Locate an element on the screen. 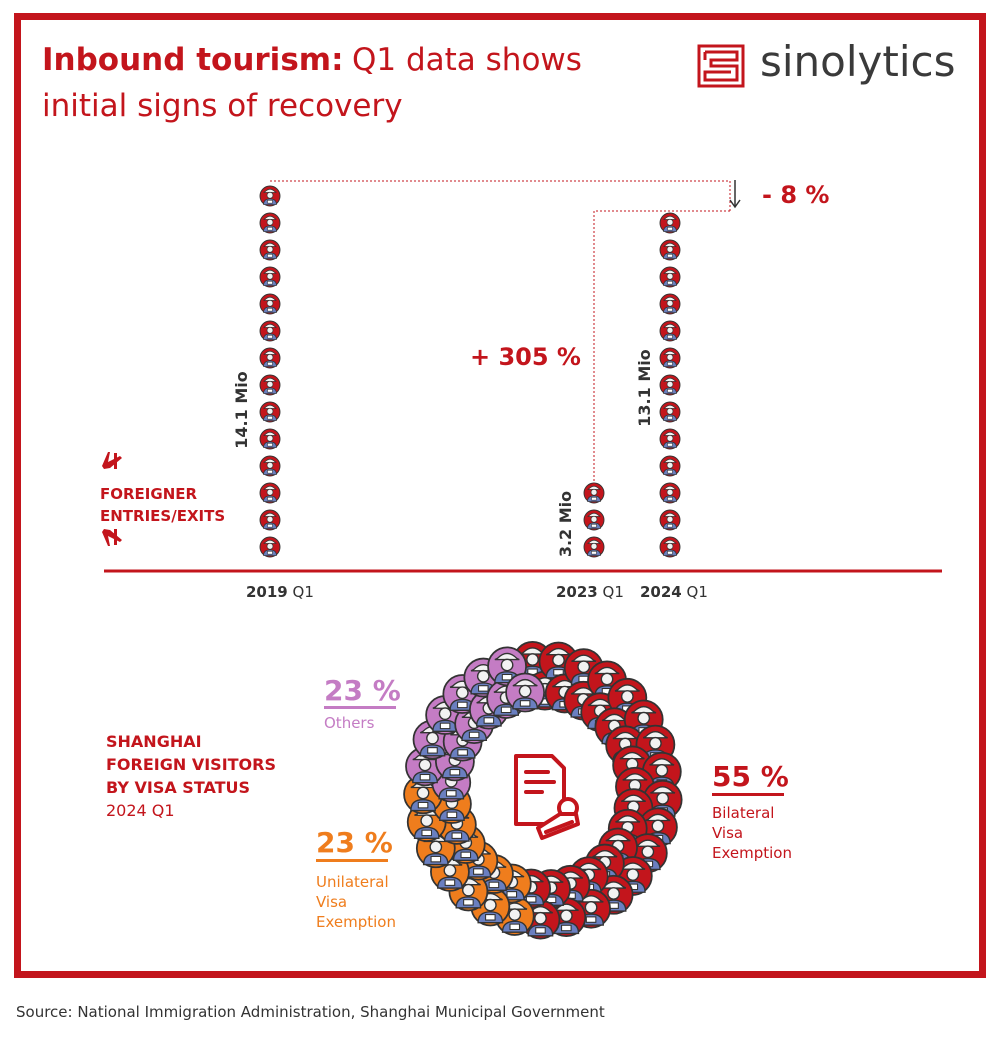 This screenshot has width=1000, height=1039. shanghai-period: 2024 Q1 is located at coordinates (140, 810).